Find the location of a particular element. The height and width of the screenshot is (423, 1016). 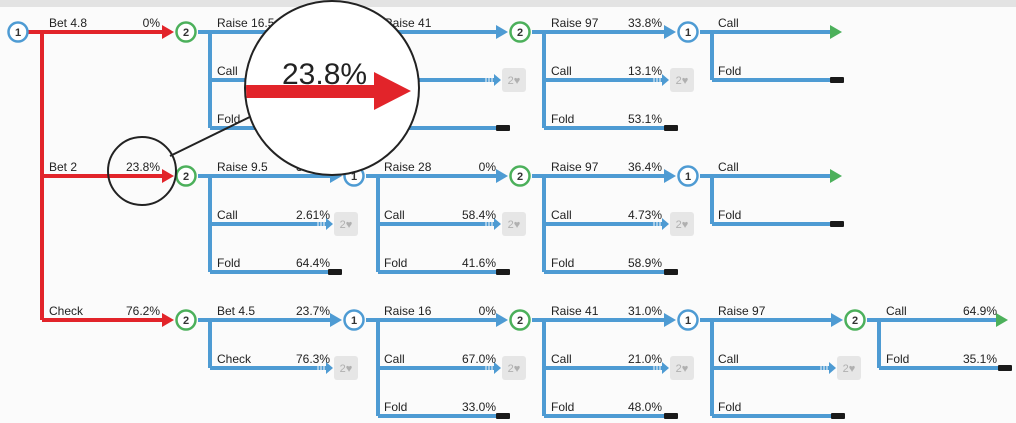

action-label: Raise 41 is located at coordinates (575, 311).